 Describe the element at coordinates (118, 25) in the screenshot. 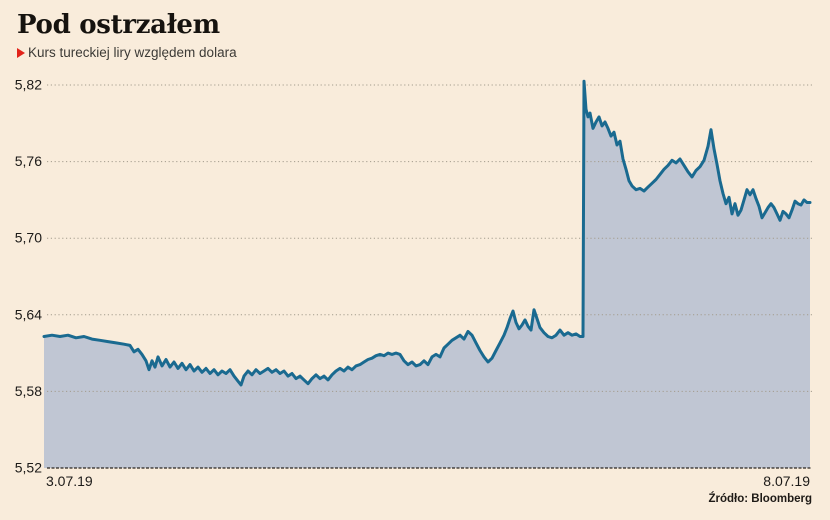

I see `chart-title: Pod ostrzałem` at that location.